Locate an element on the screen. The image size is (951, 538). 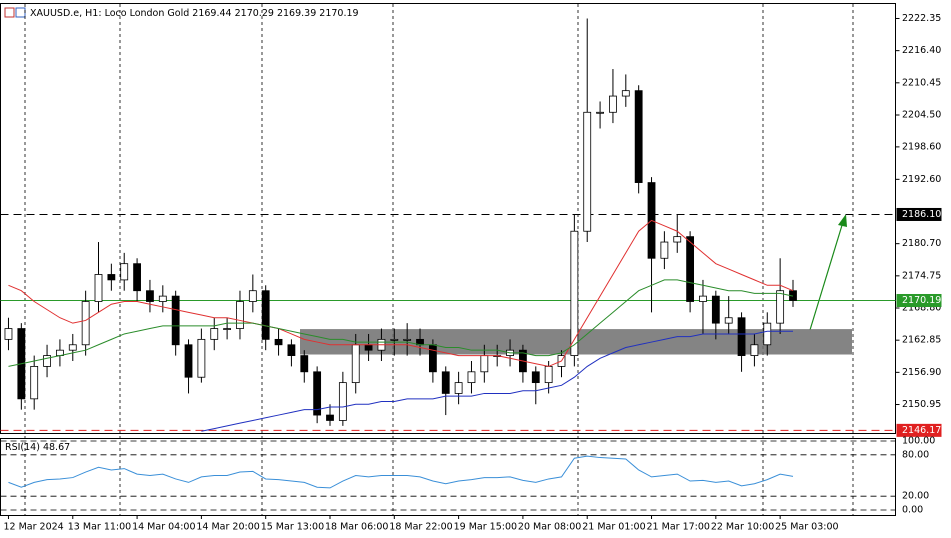
y-tick-label: 2192.60 is located at coordinates (921, 179).